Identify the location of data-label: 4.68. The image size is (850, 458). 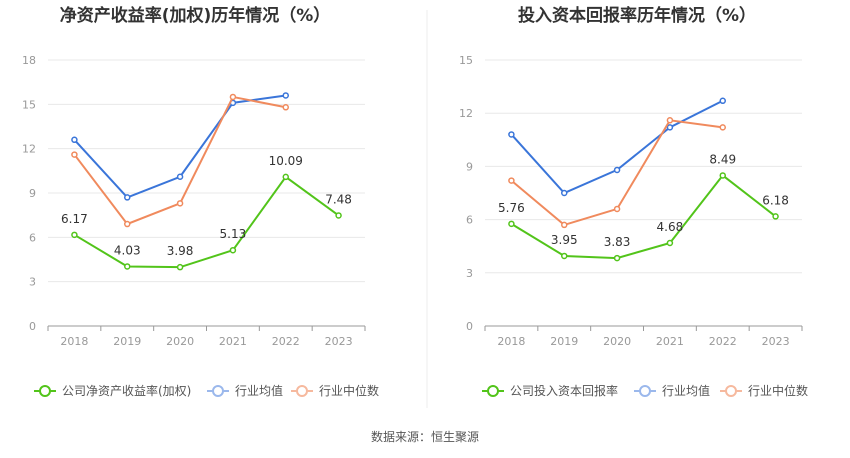
(670, 227).